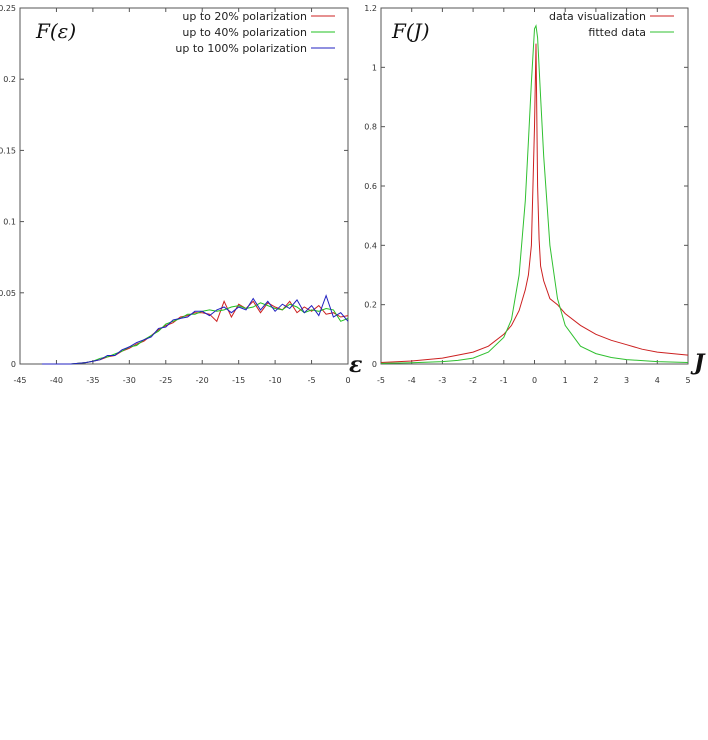  I want to click on x-tick-label: -10, so click(275, 380).